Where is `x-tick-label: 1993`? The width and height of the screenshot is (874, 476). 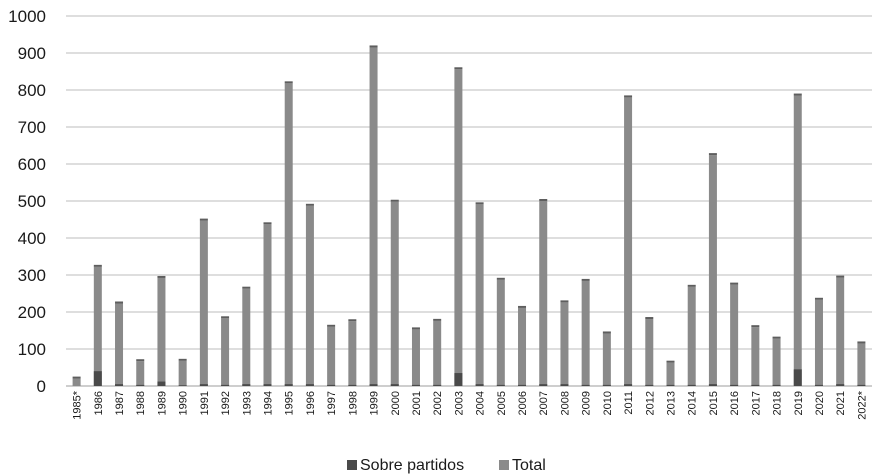 x-tick-label: 1993 is located at coordinates (247, 403).